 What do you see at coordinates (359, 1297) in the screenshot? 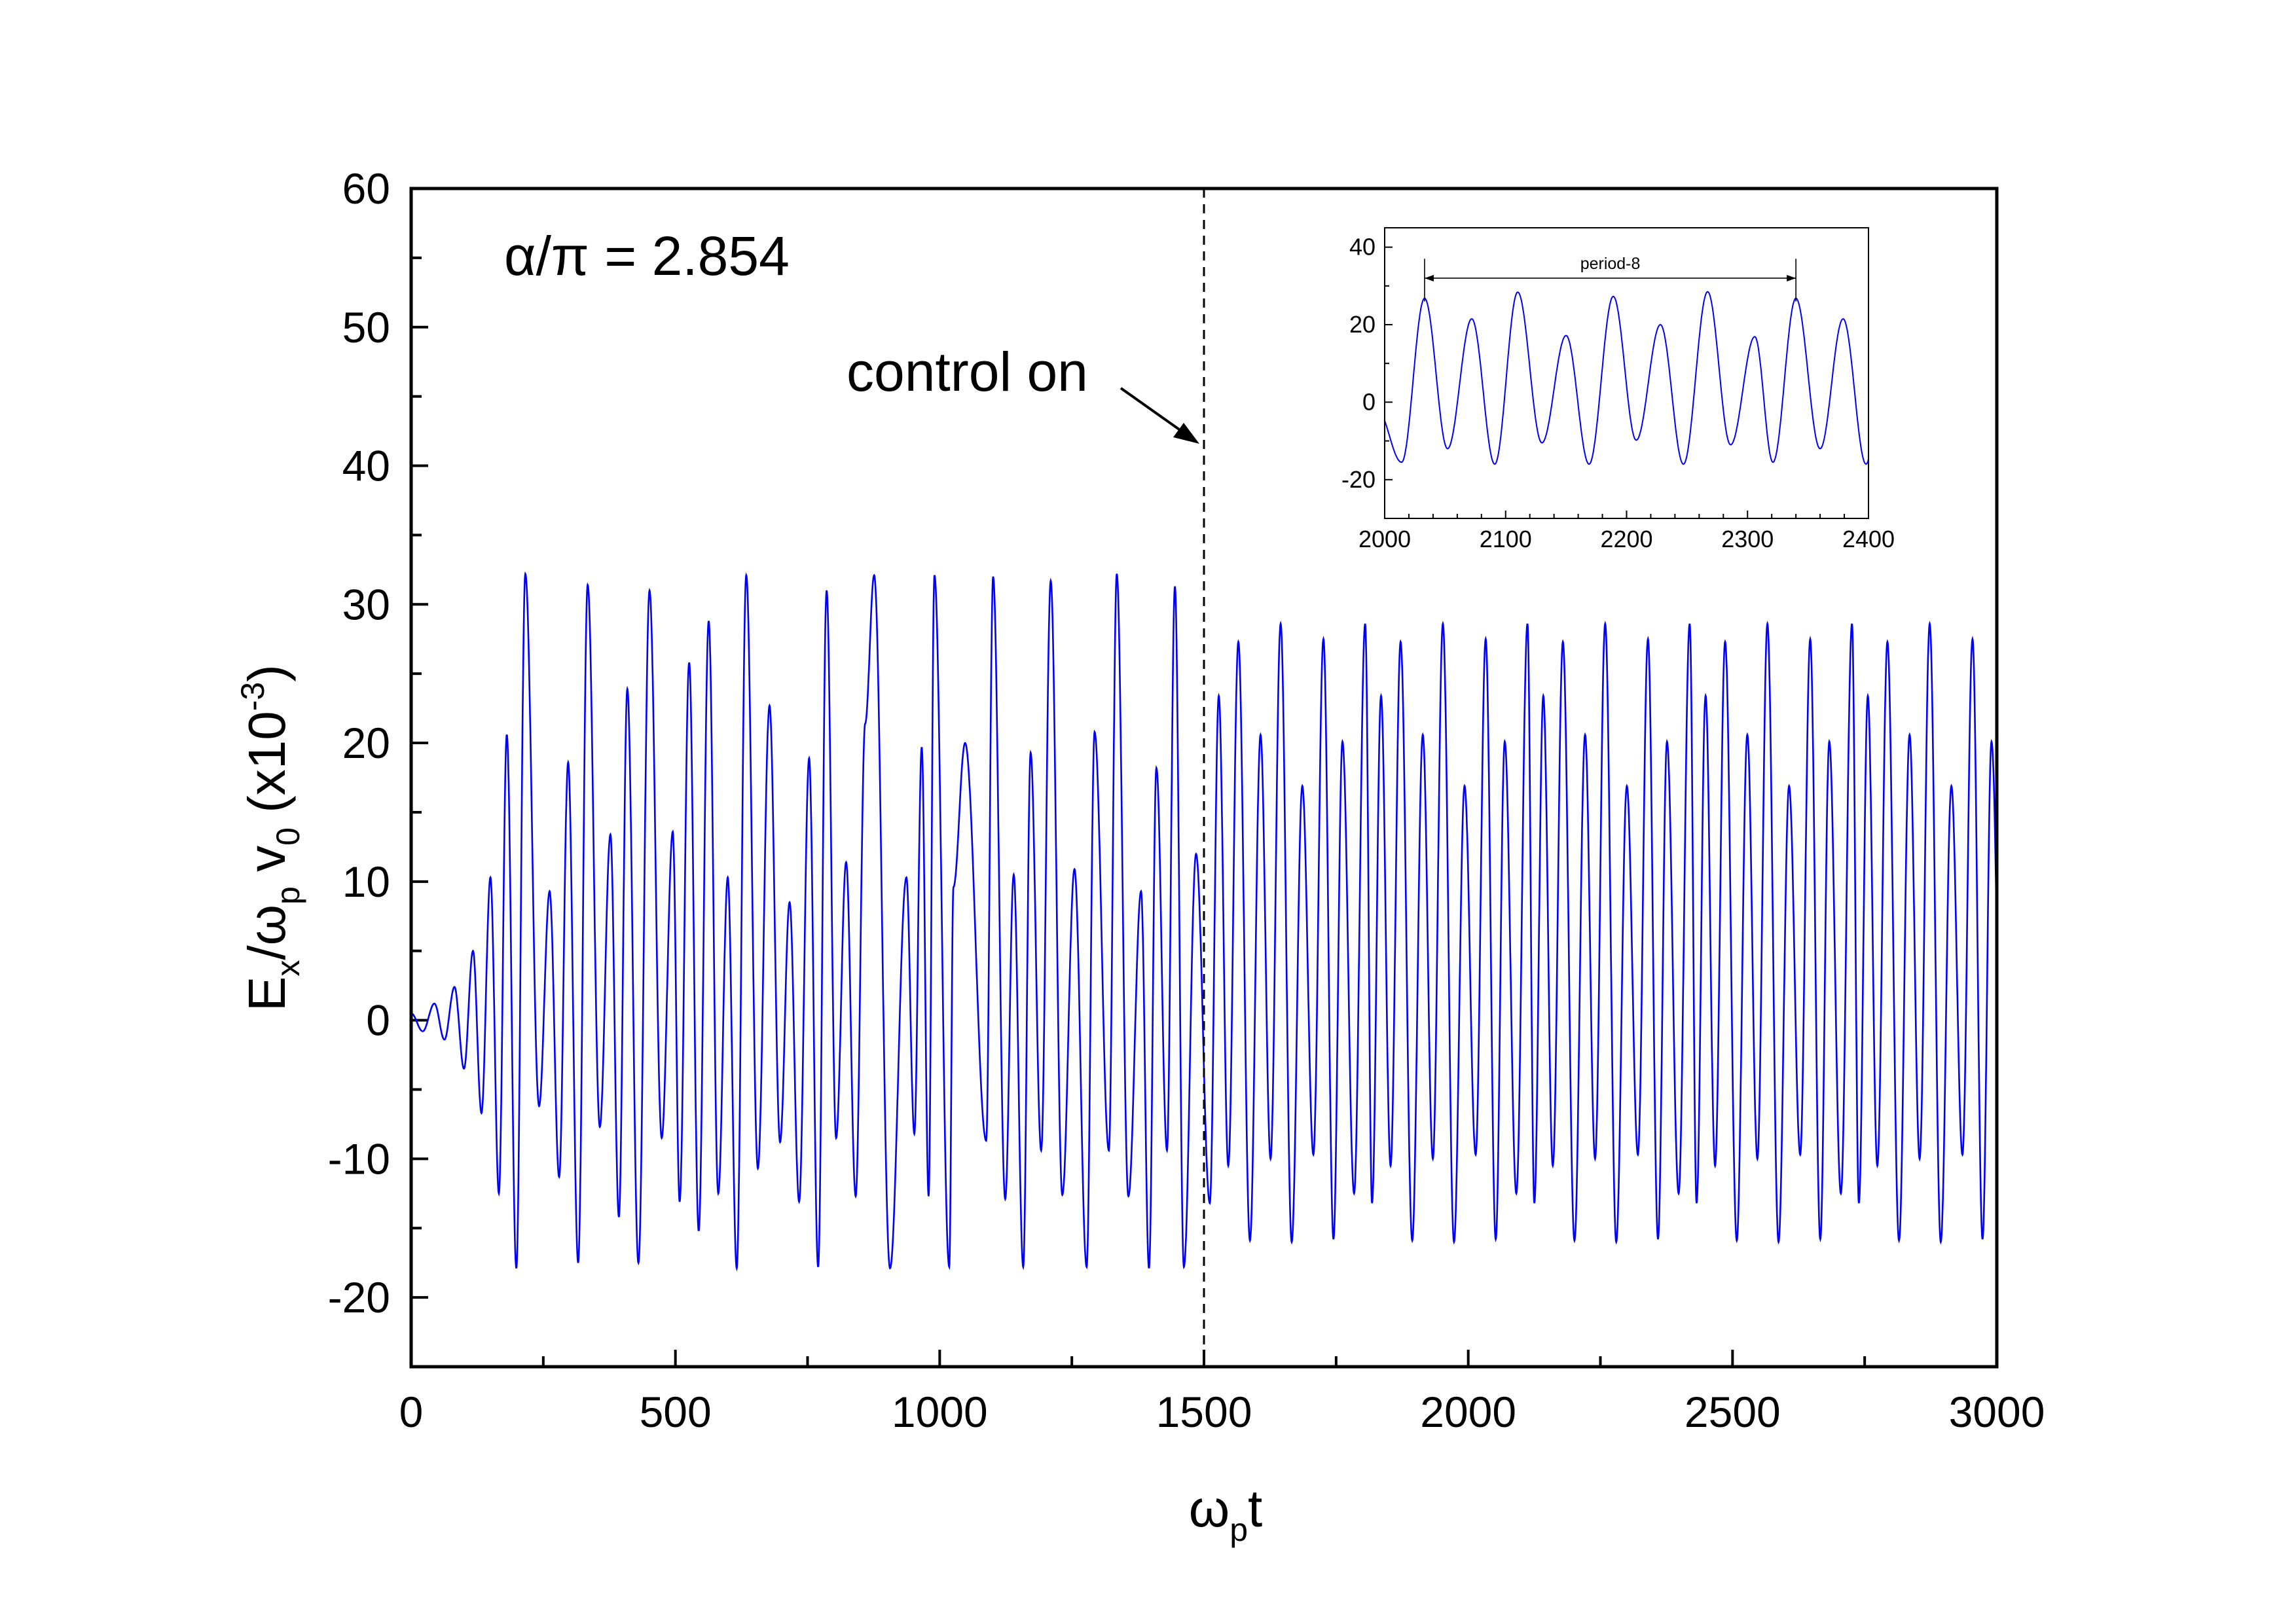
I see `y-tick-label: -20` at bounding box center [359, 1297].